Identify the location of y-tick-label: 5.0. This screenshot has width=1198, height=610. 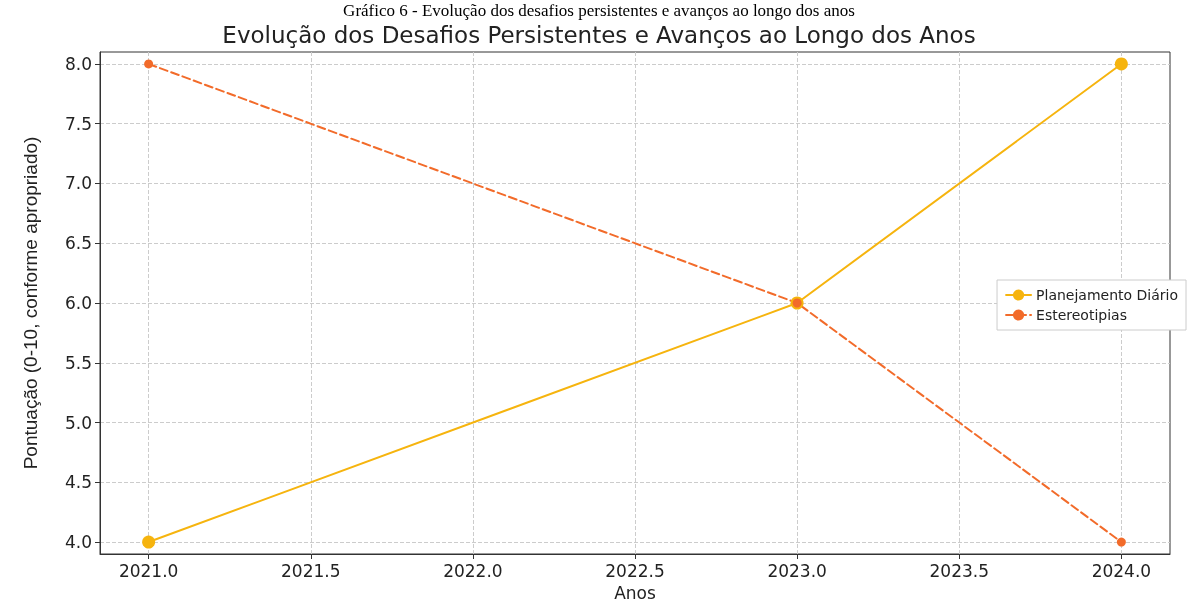
(78, 422).